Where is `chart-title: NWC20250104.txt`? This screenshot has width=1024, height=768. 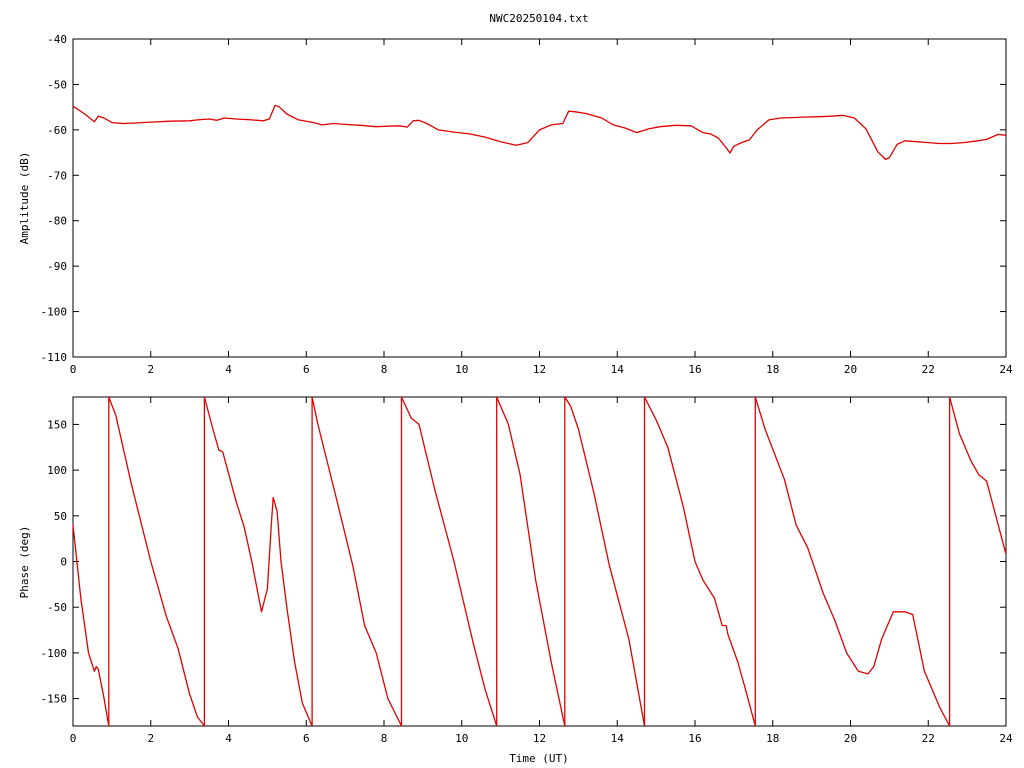
chart-title: NWC20250104.txt is located at coordinates (538, 18).